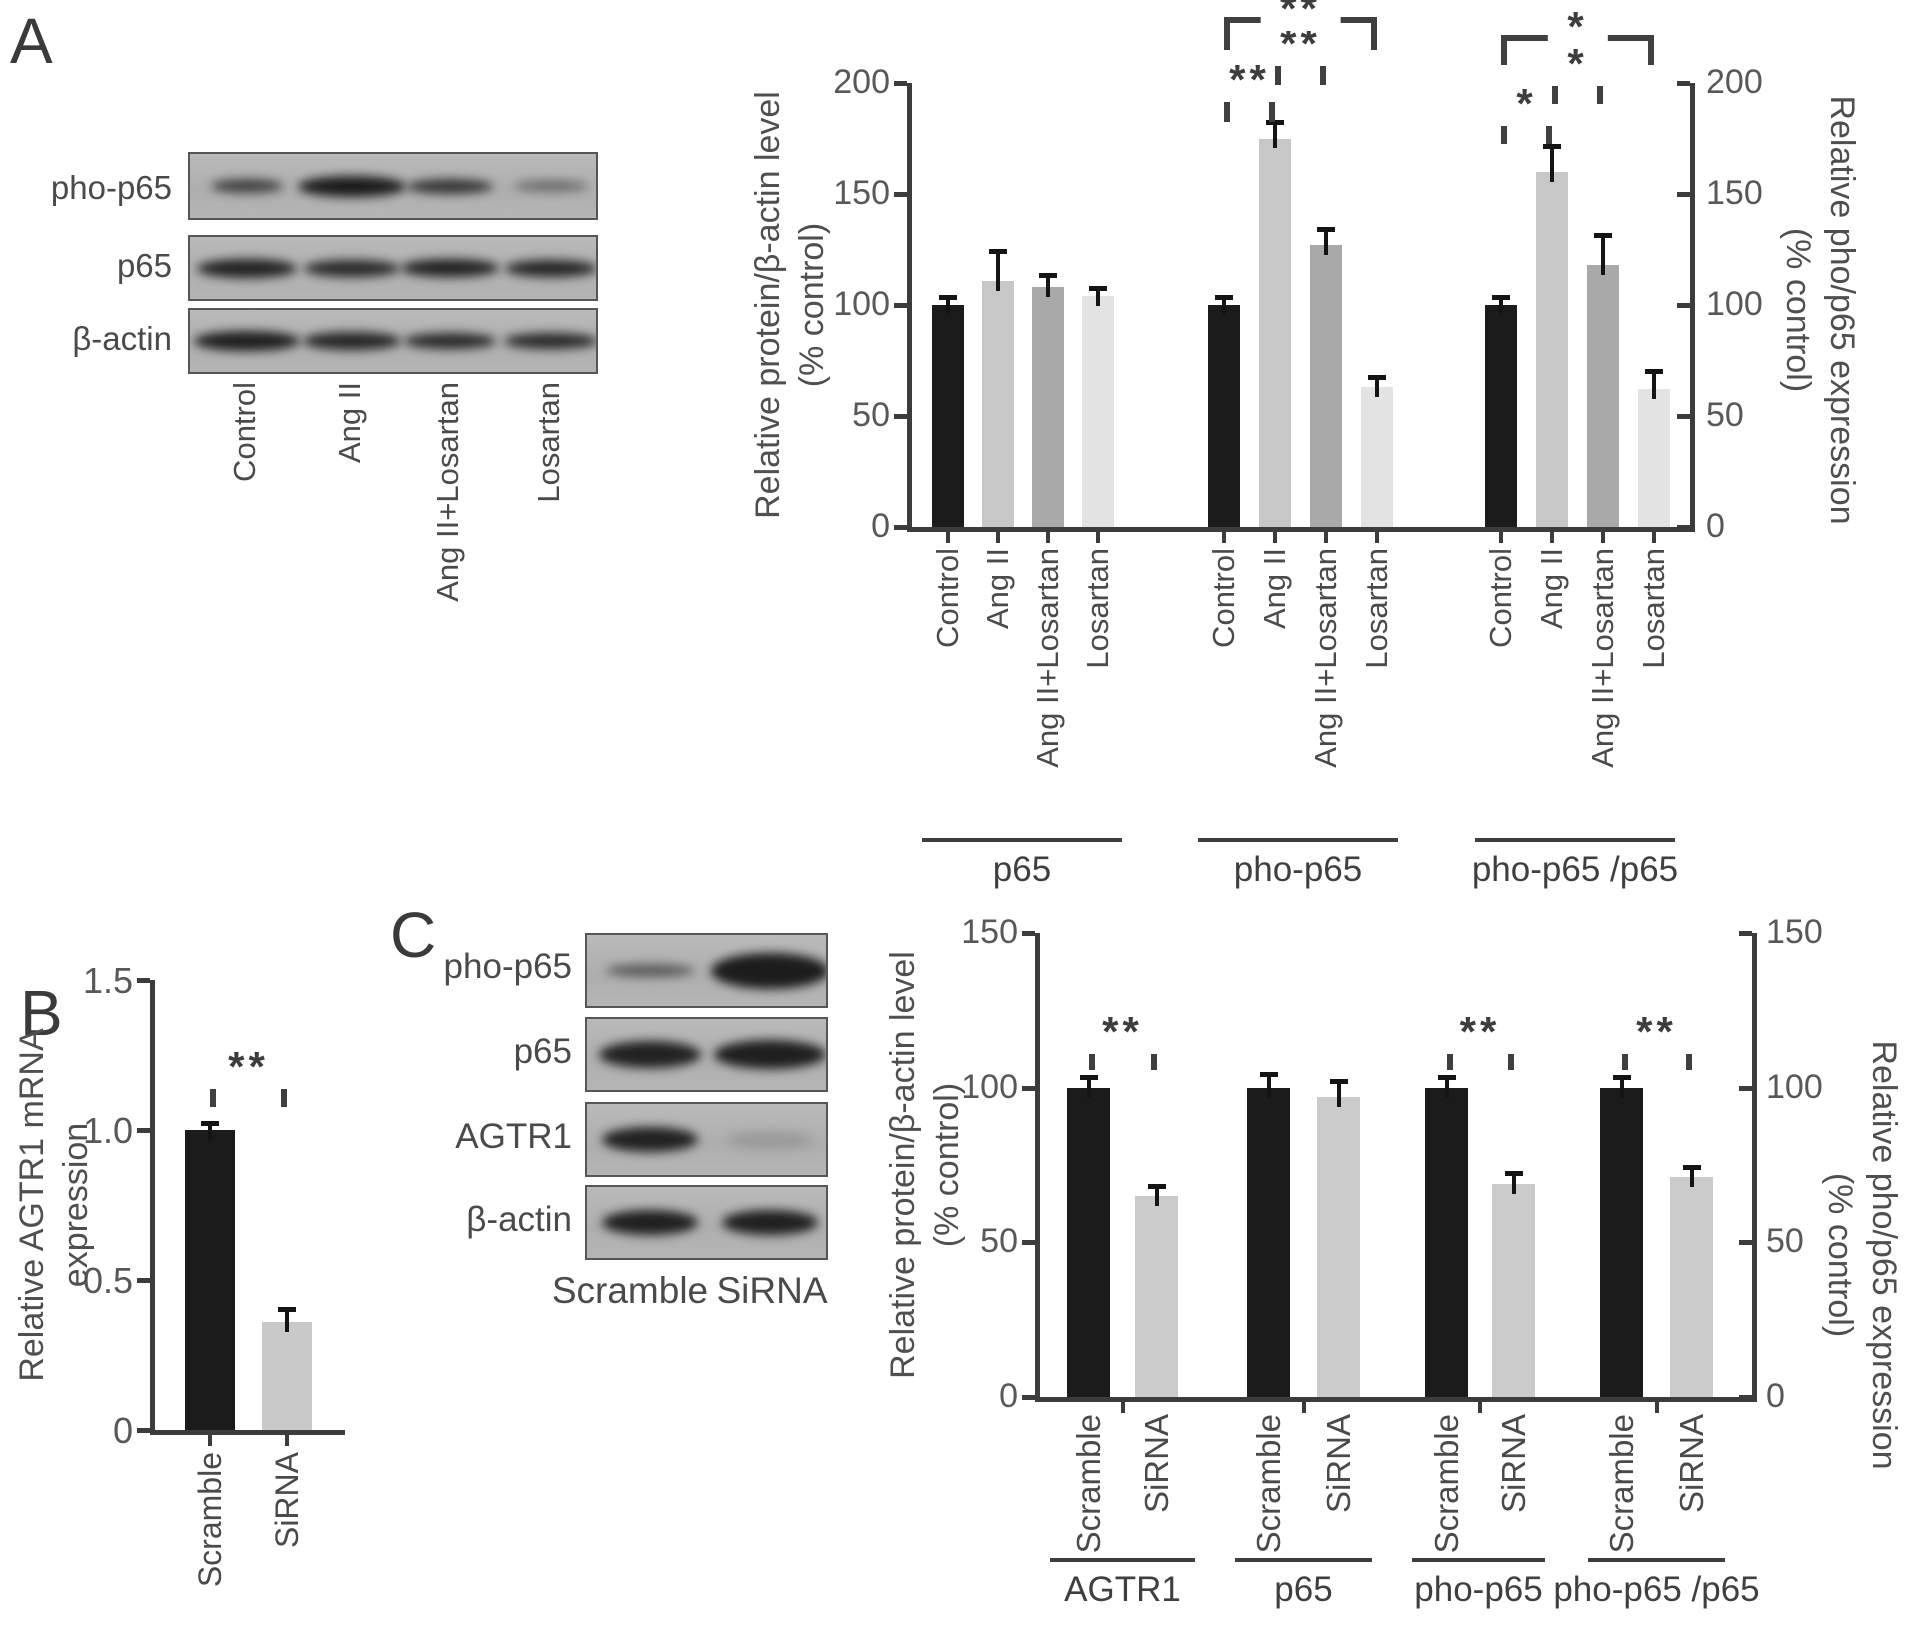 The image size is (1913, 1649). I want to click on x-category-label: Control, so click(1500, 598).